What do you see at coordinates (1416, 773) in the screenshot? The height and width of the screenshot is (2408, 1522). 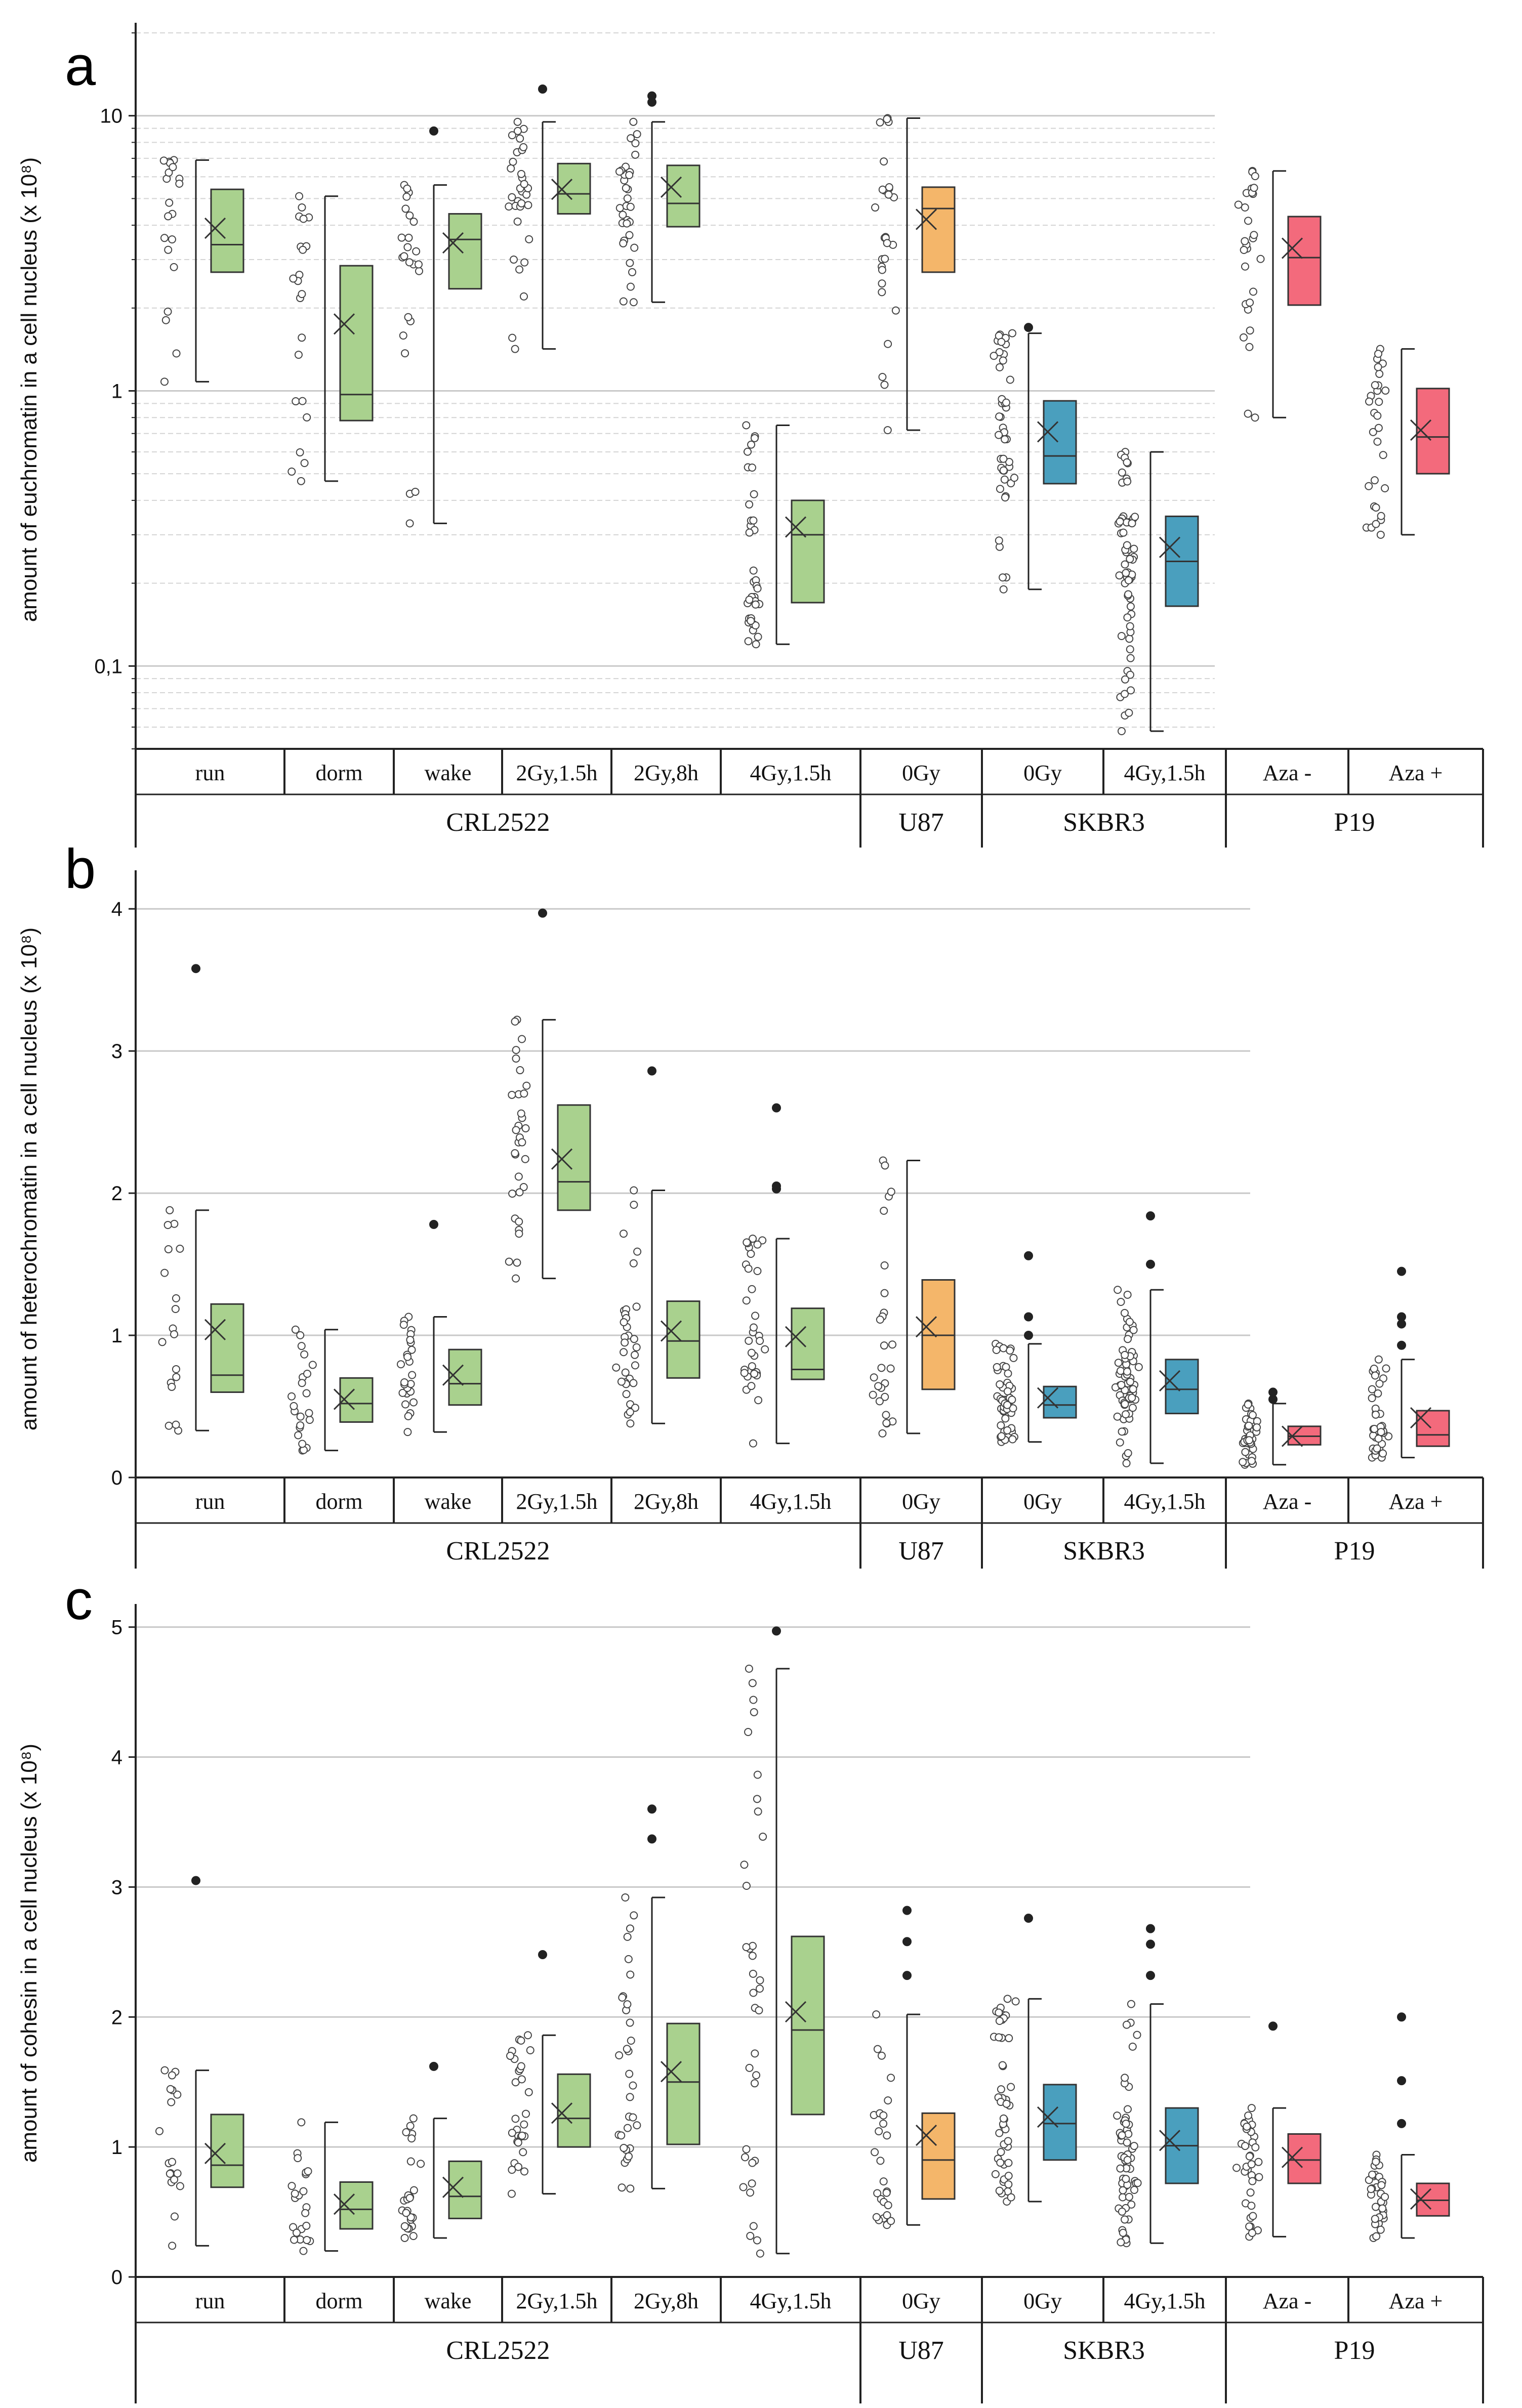 I see `category-label: Aza +` at bounding box center [1416, 773].